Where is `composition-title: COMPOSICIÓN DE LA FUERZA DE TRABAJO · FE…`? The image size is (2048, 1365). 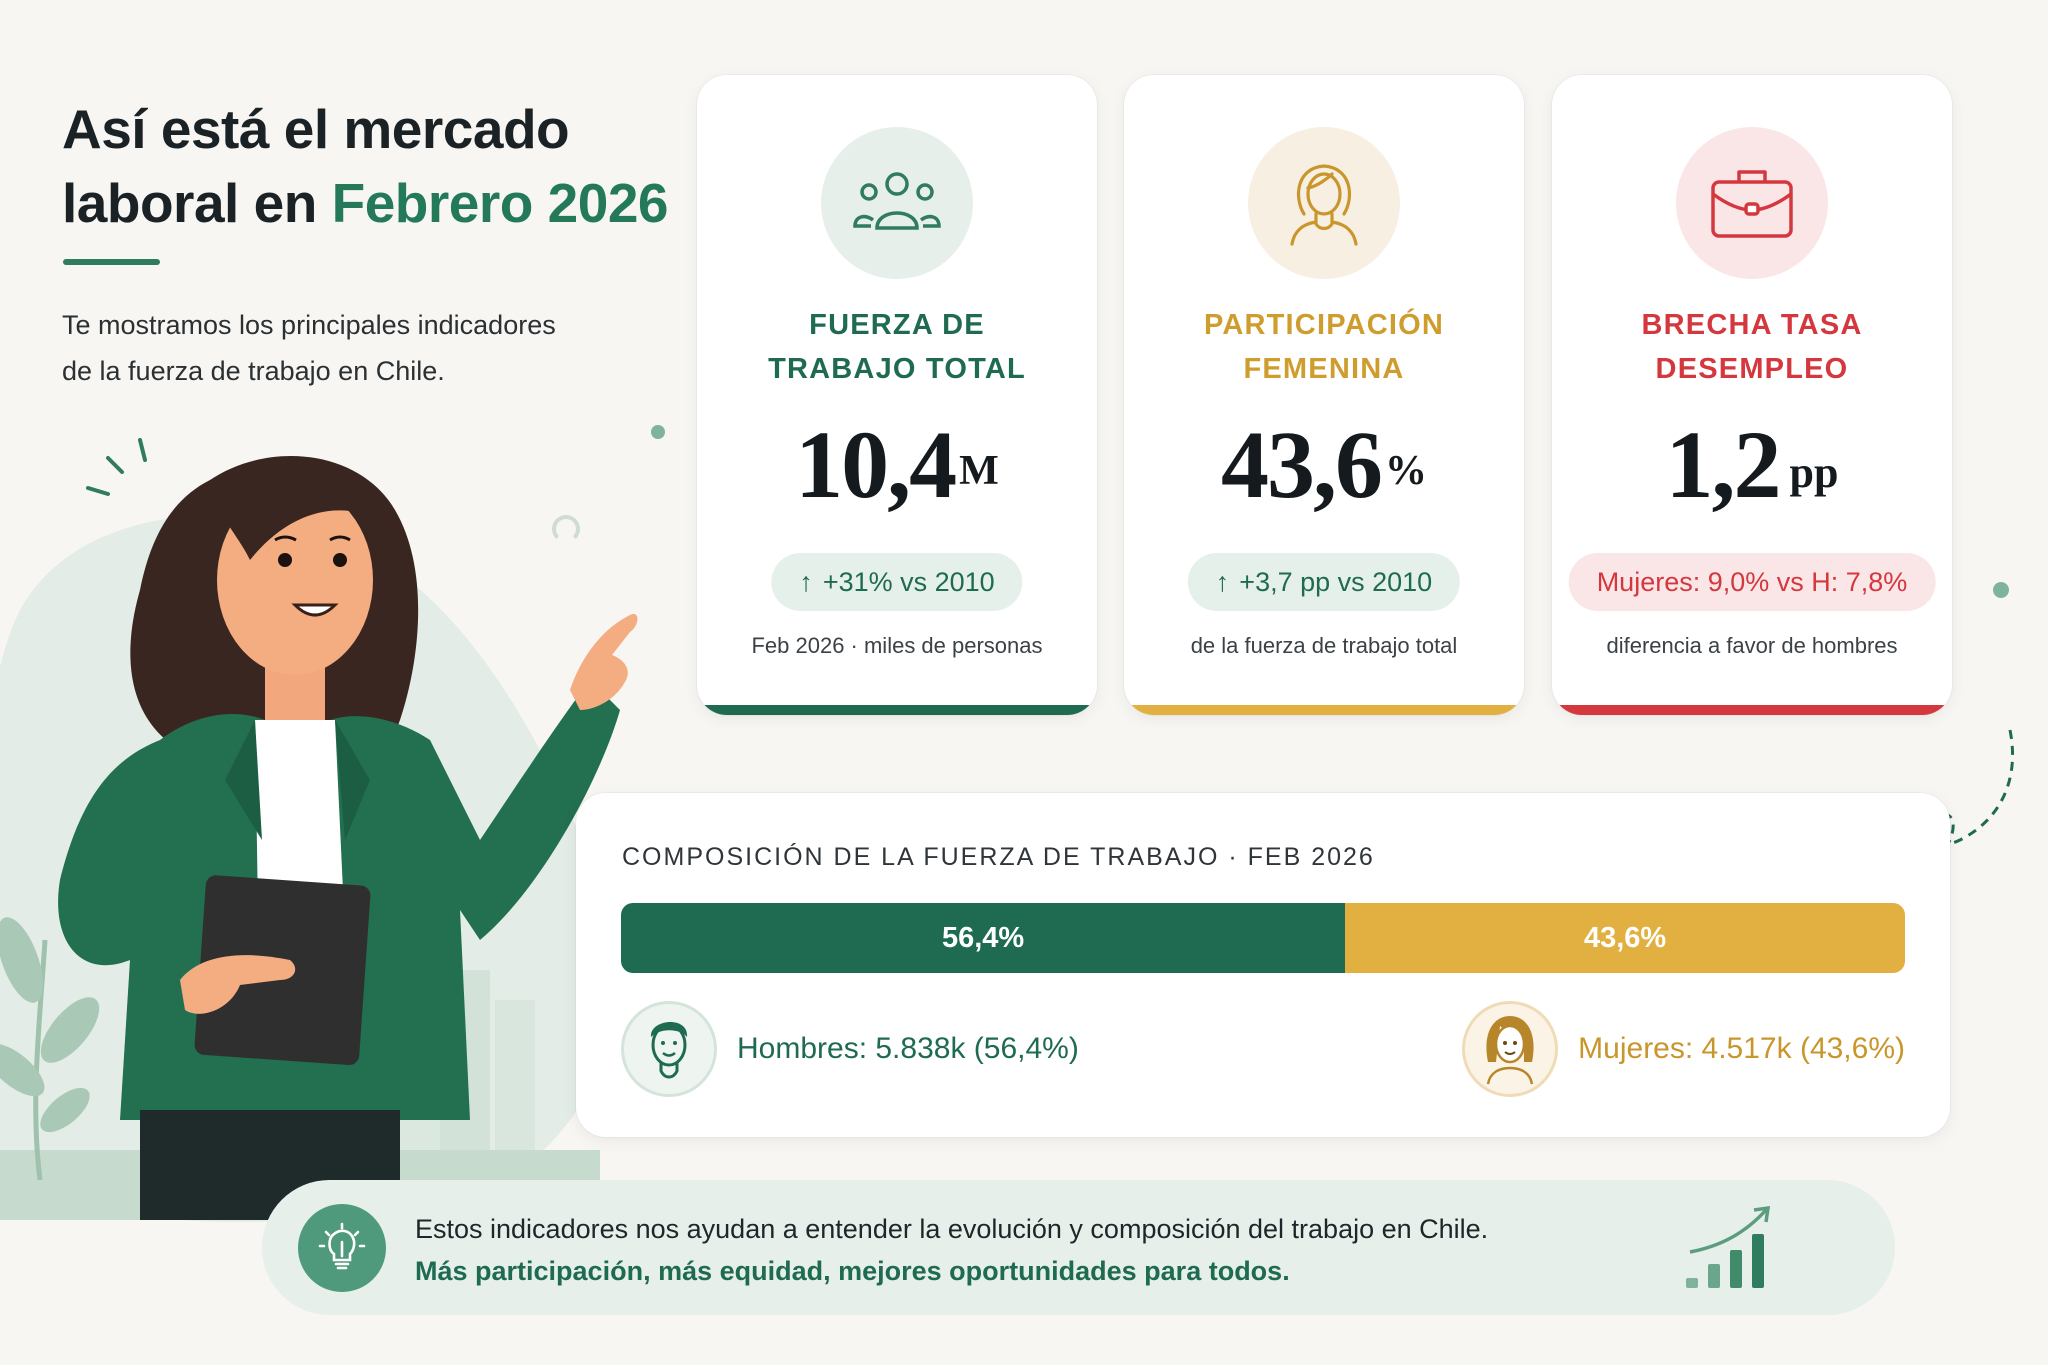 composition-title: COMPOSICIÓN DE LA FUERZA DE TRABAJO · FE… is located at coordinates (998, 857).